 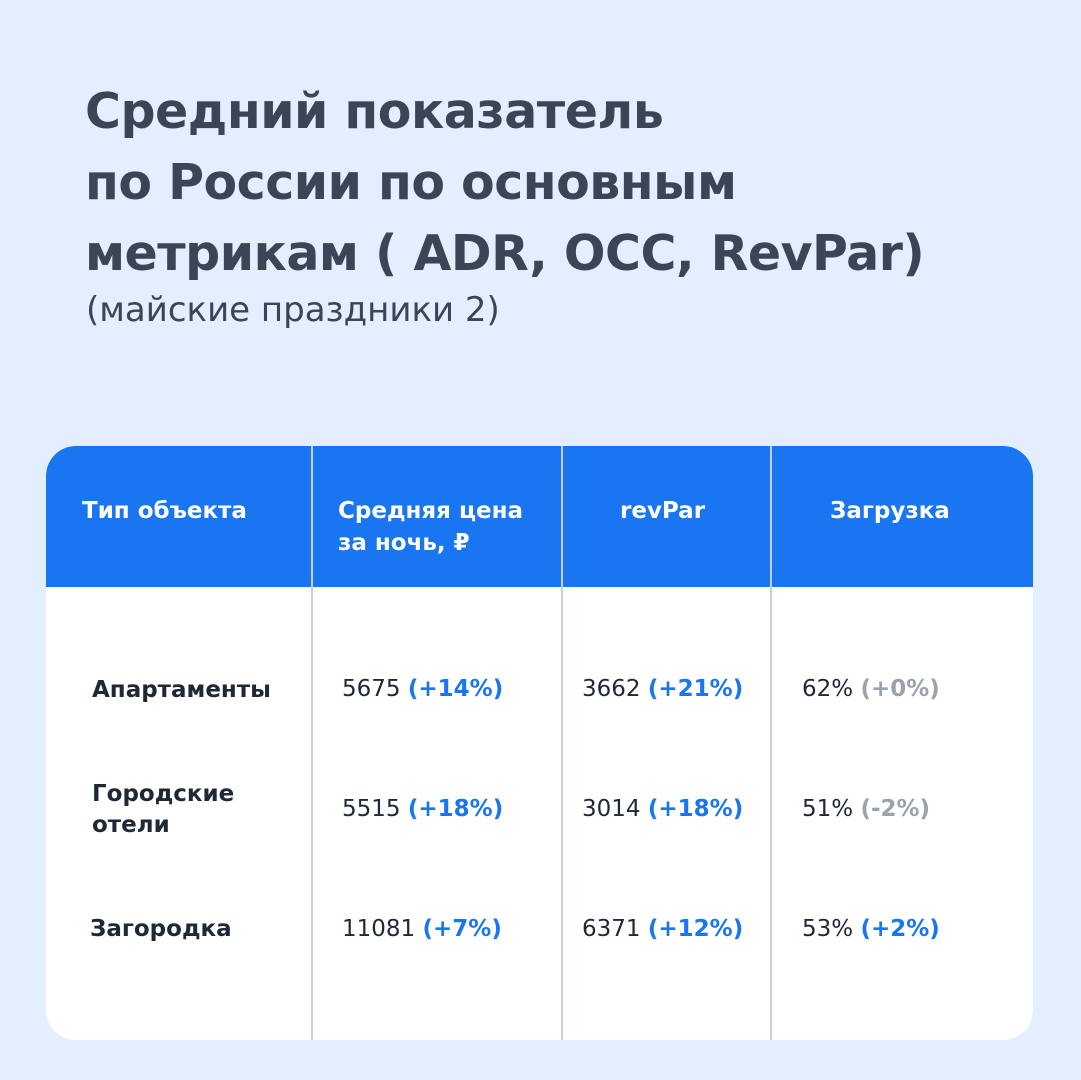 What do you see at coordinates (163, 809) in the screenshot?
I see `row-label-city-hotels: Городские отели` at bounding box center [163, 809].